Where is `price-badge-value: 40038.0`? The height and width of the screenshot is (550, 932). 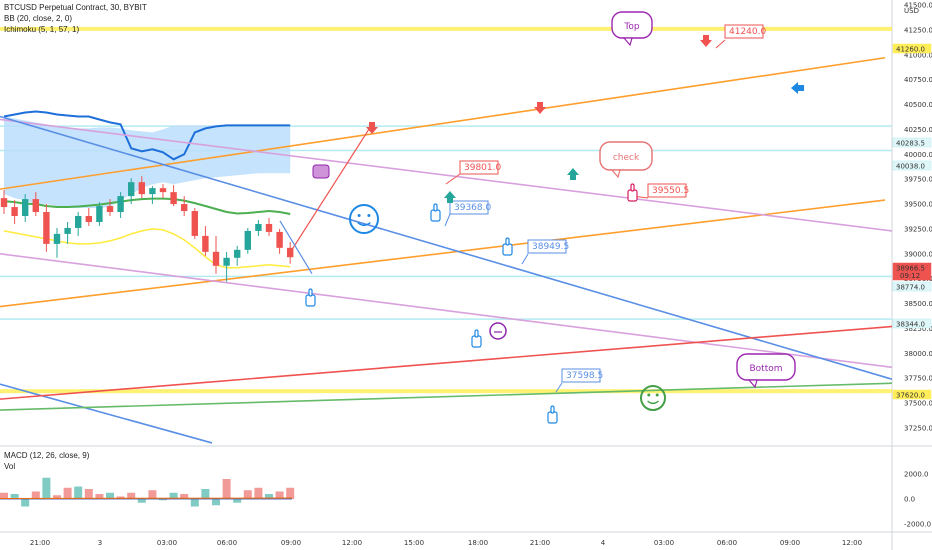
price-badge-value: 40038.0 is located at coordinates (910, 167).